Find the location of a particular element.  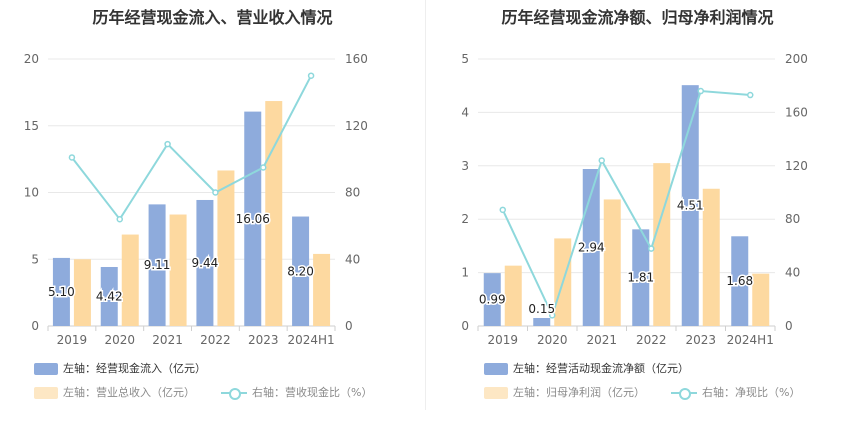

data-label: 0.15 is located at coordinates (541, 309).